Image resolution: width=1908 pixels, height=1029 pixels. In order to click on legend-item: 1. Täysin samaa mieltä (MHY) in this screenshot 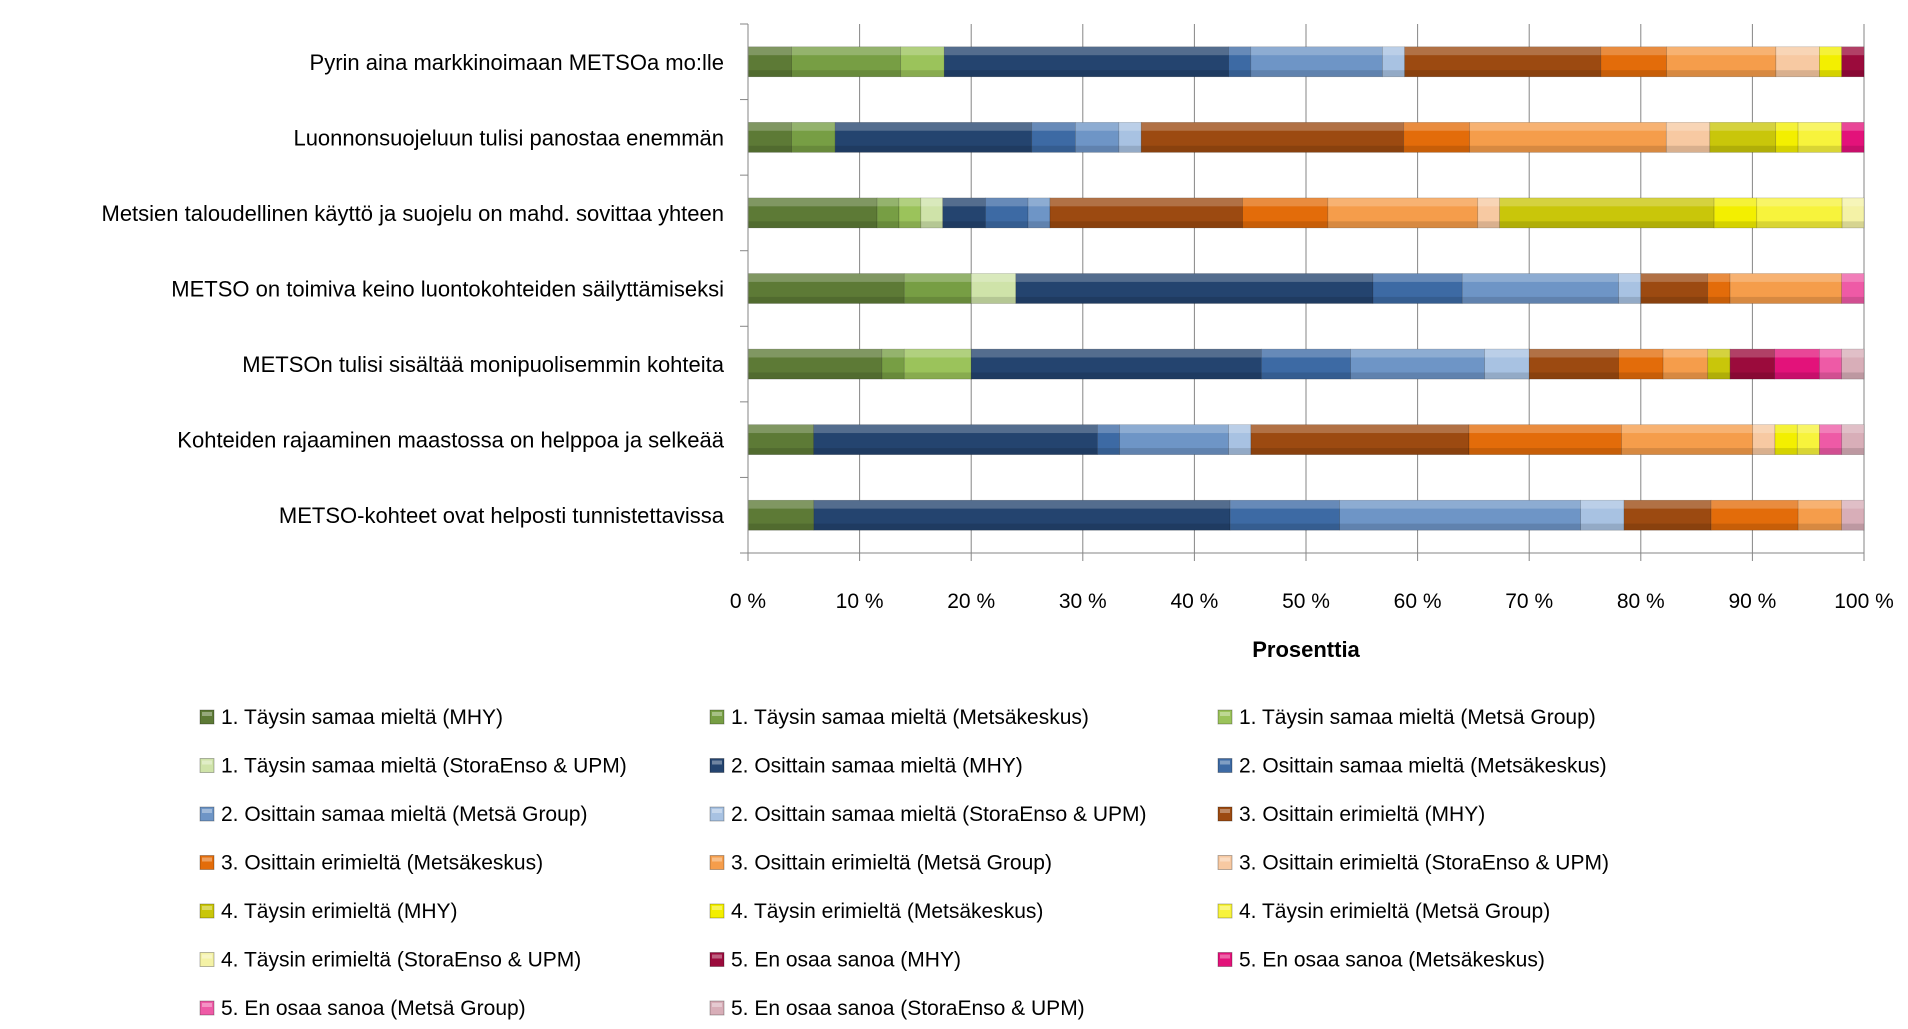, I will do `click(351, 717)`.